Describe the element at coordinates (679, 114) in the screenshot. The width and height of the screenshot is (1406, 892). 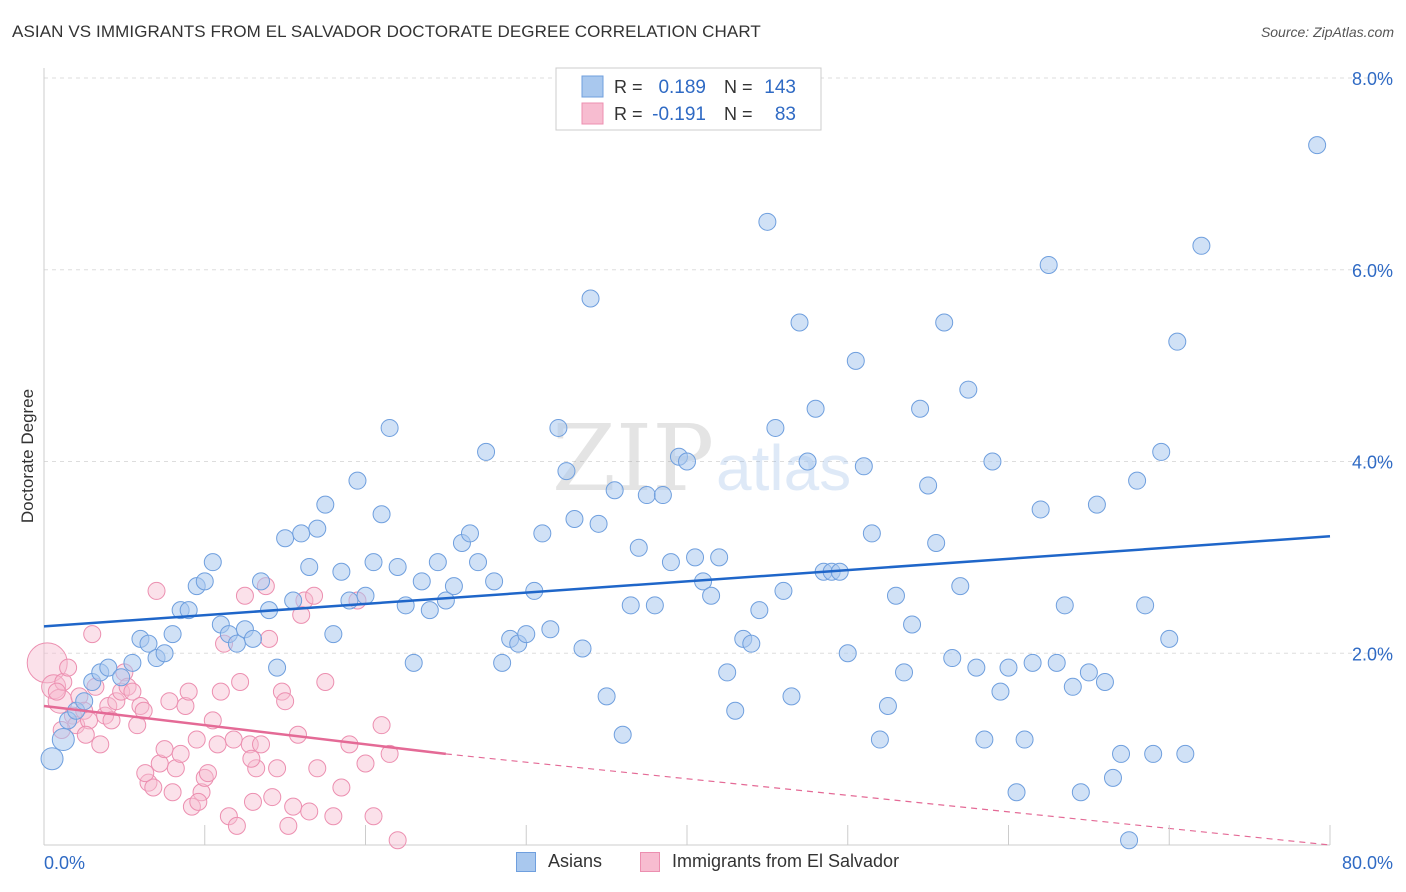
I see `legend-salv-r-value: -0.191` at that location.